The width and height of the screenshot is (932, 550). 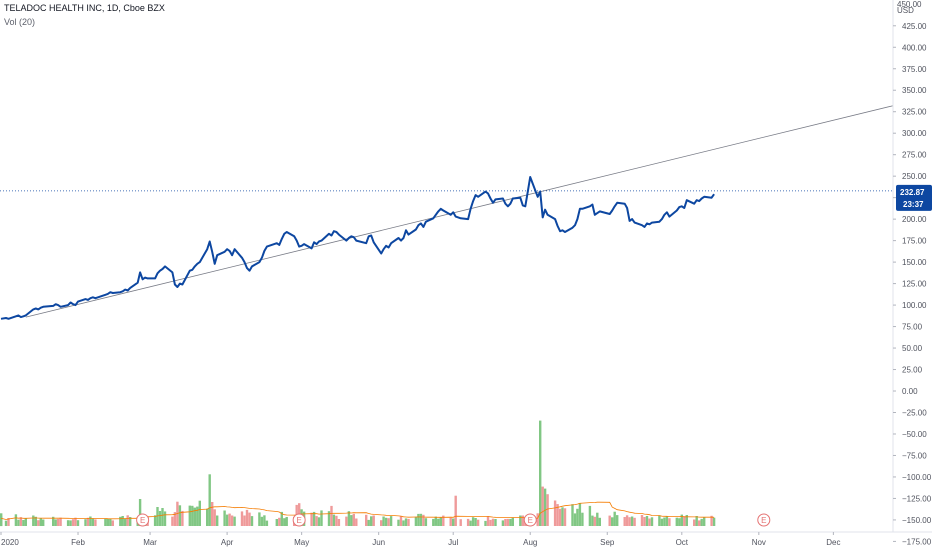 What do you see at coordinates (914, 155) in the screenshot?
I see `y-tick-label: 275.00` at bounding box center [914, 155].